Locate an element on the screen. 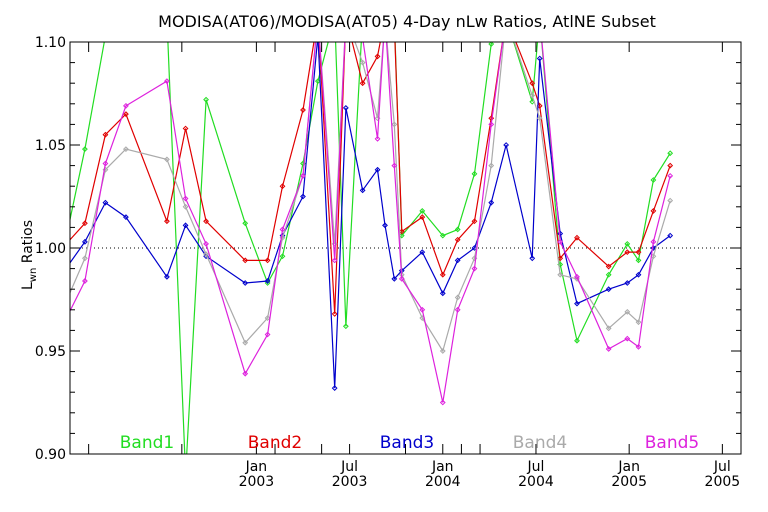 The image size is (768, 512). x-tick-year-label: 2003 is located at coordinates (350, 482).